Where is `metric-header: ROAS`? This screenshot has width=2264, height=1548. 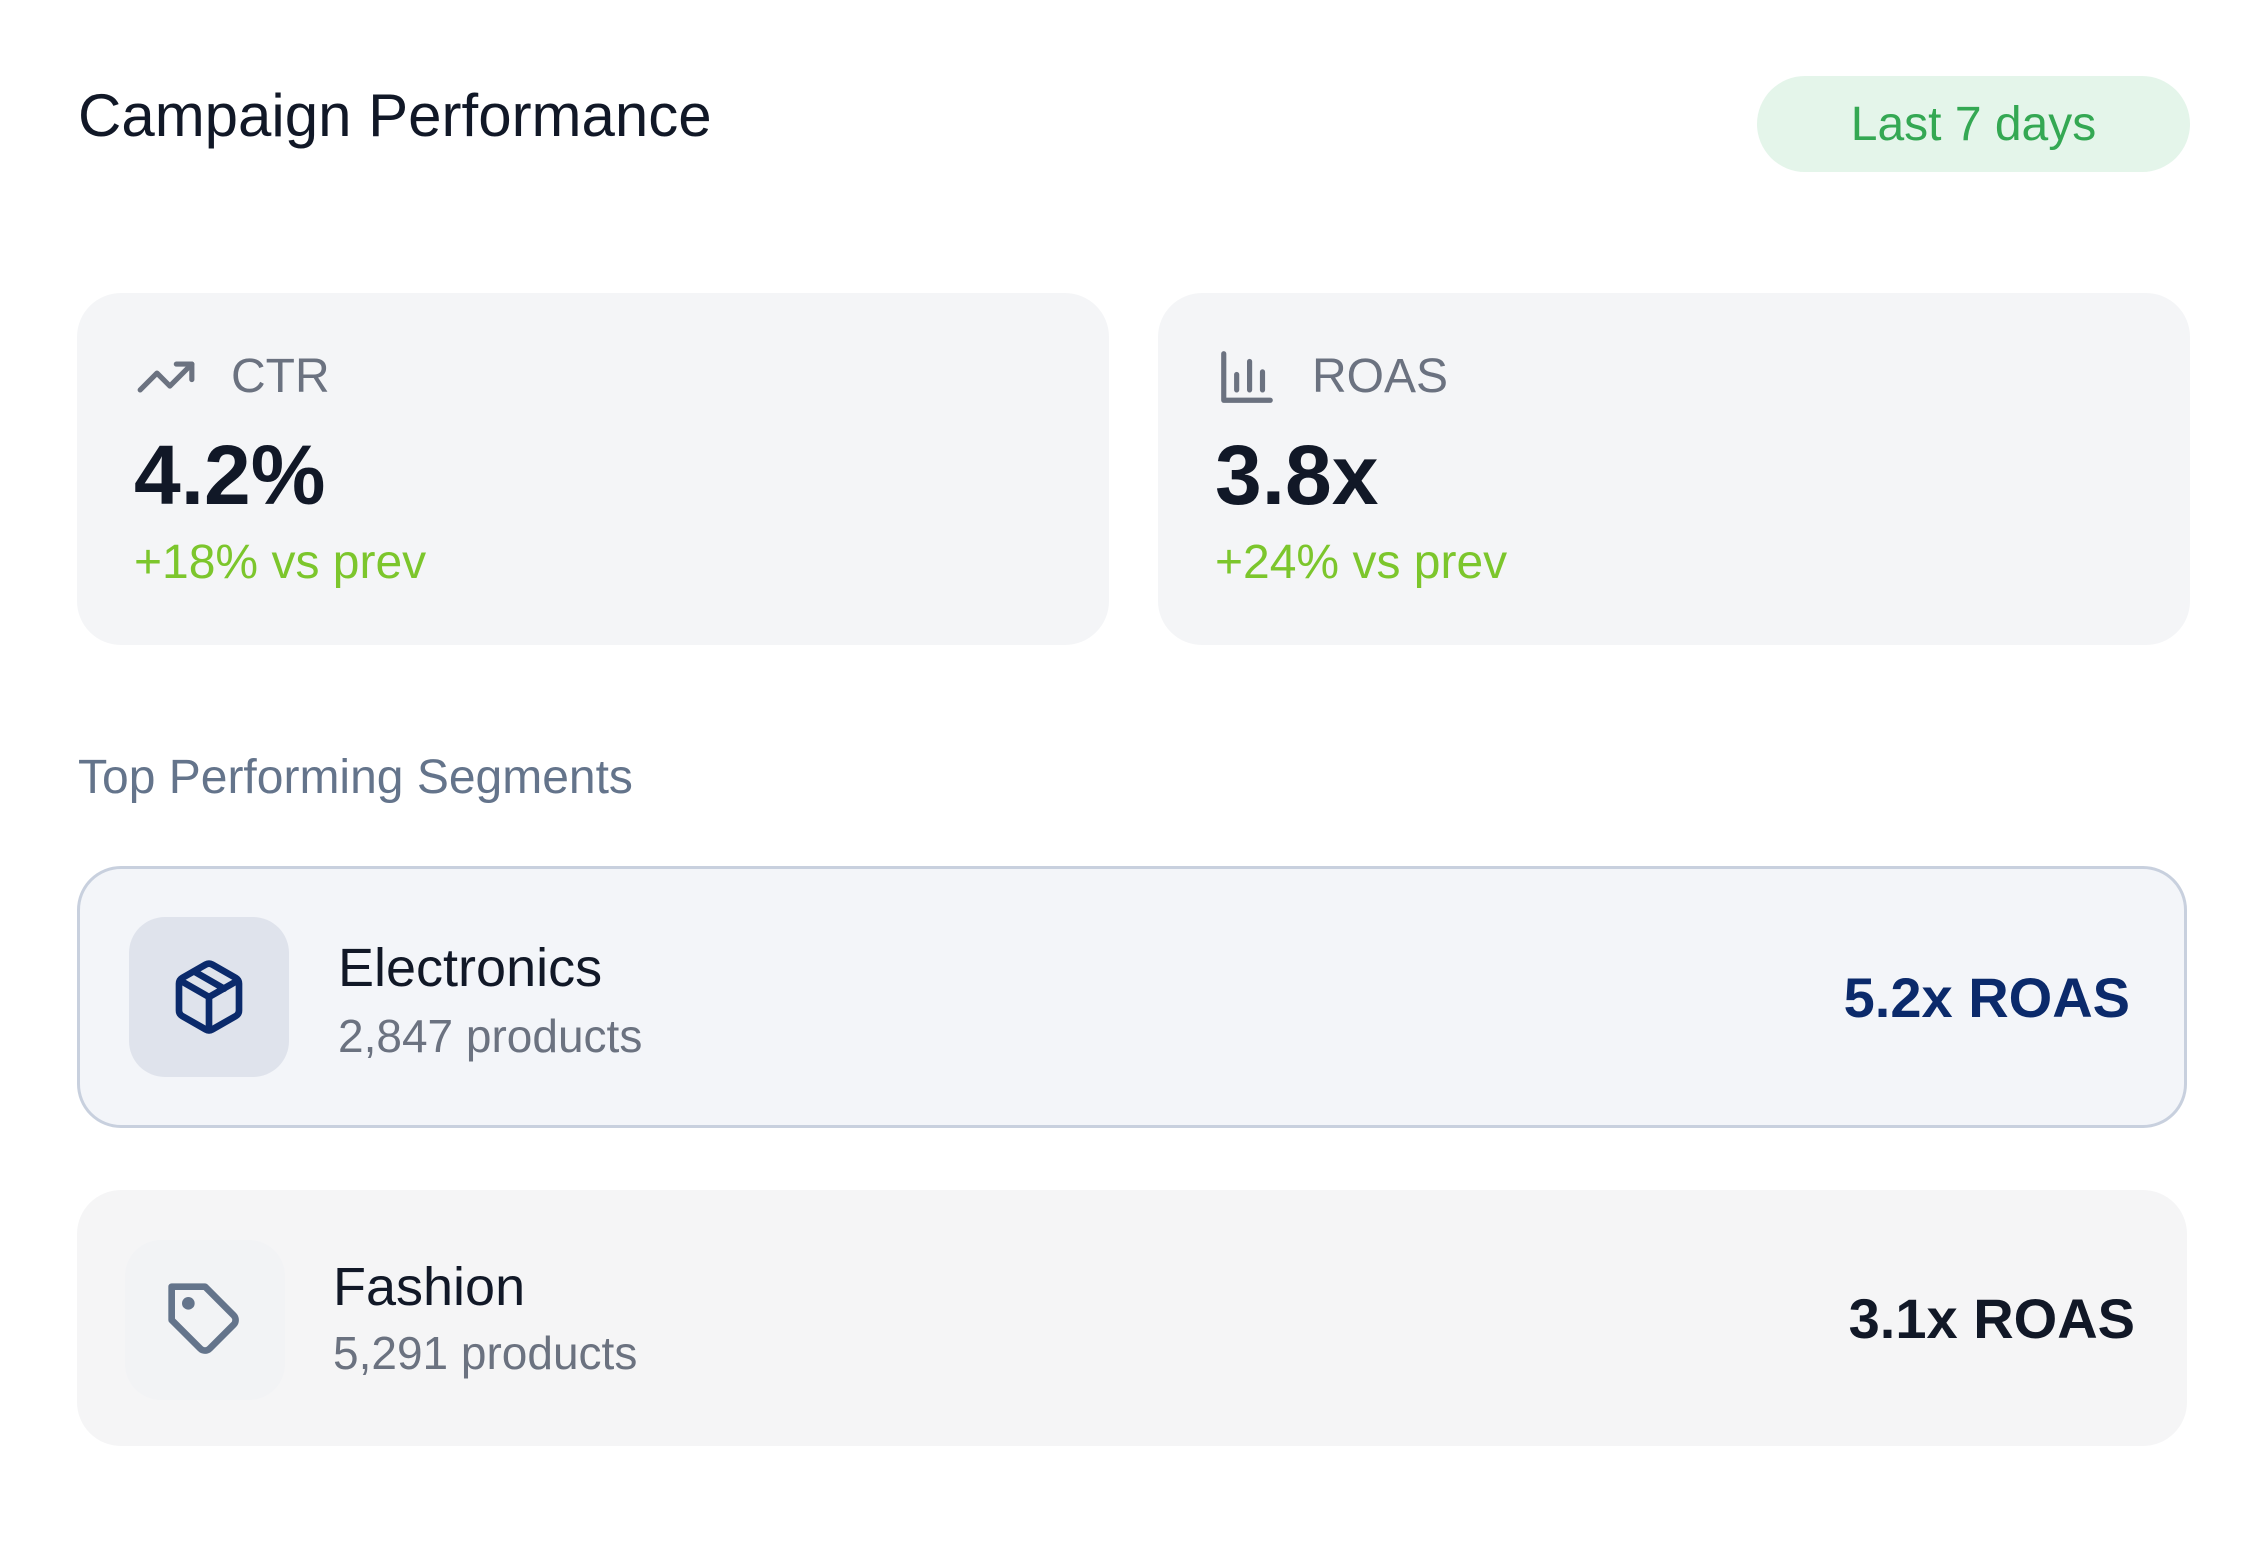
metric-header: ROAS is located at coordinates (1332, 377).